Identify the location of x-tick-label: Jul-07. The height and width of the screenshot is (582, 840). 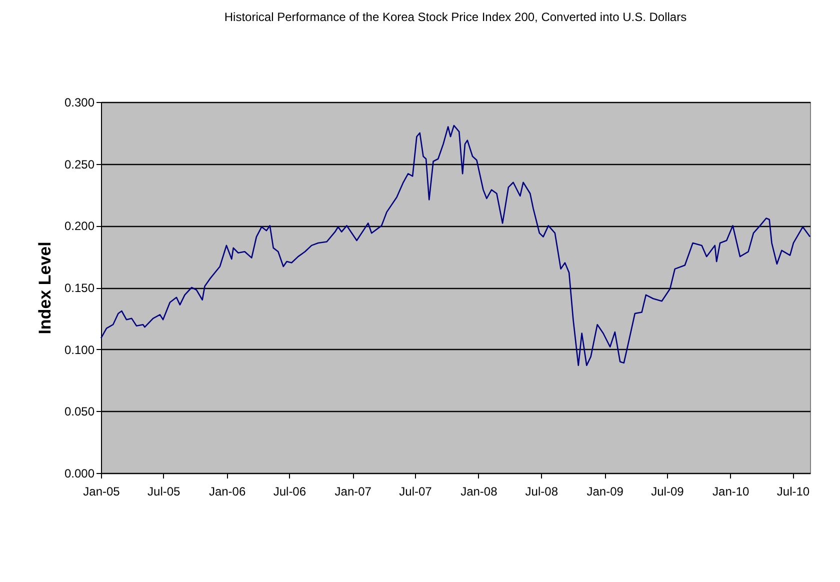
(415, 491).